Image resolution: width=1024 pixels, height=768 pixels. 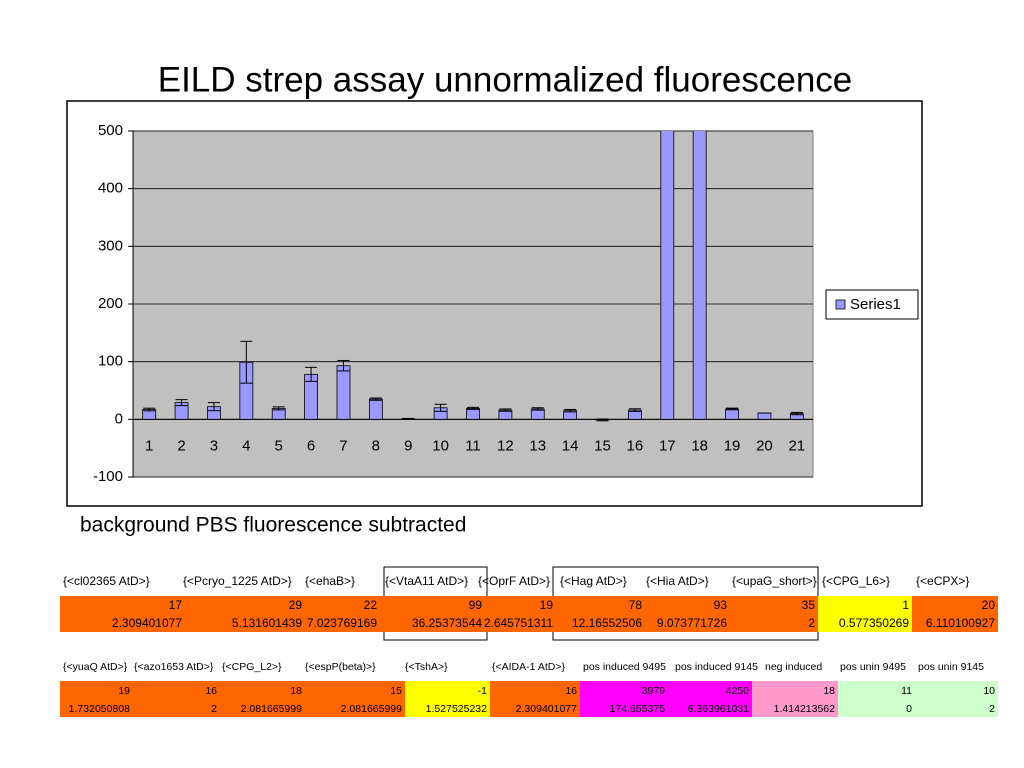 What do you see at coordinates (482, 691) in the screenshot?
I see `table-value: -1` at bounding box center [482, 691].